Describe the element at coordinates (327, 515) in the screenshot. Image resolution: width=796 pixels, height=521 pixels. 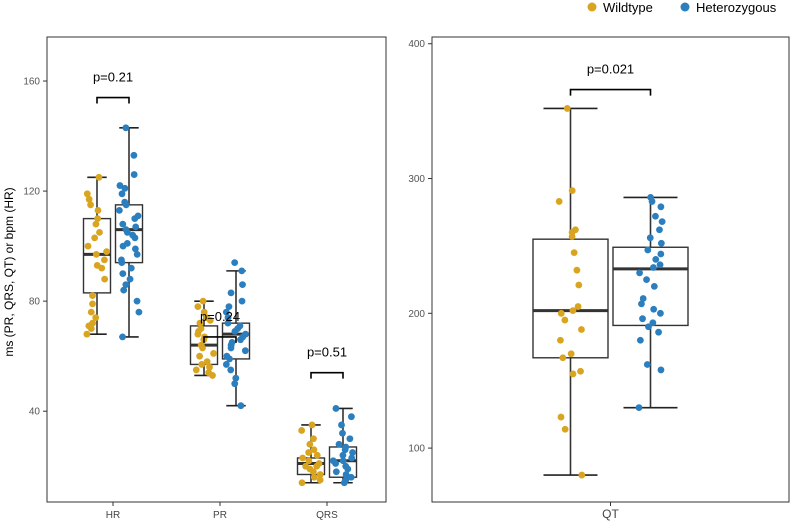
I see `x-tick-label: QRS` at that location.